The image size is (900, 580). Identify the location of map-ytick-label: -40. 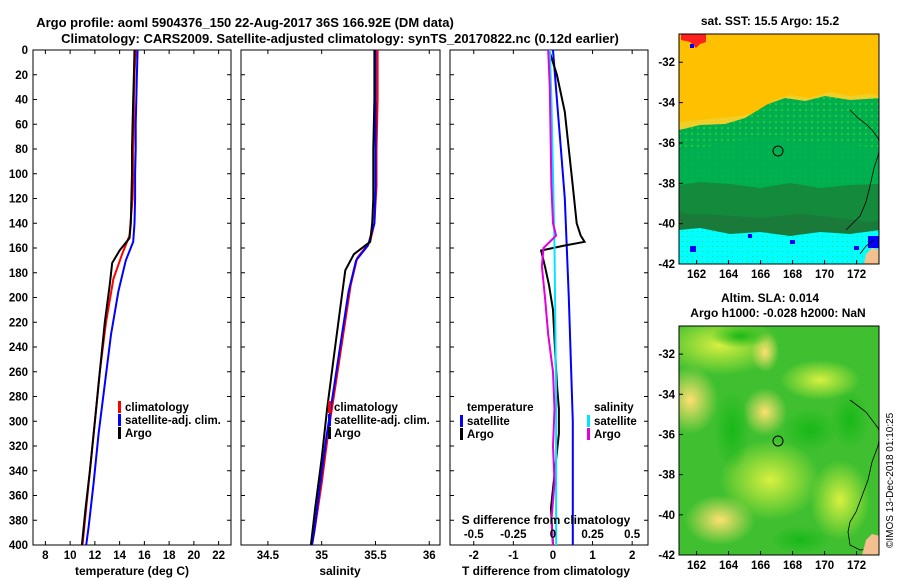
(666, 516).